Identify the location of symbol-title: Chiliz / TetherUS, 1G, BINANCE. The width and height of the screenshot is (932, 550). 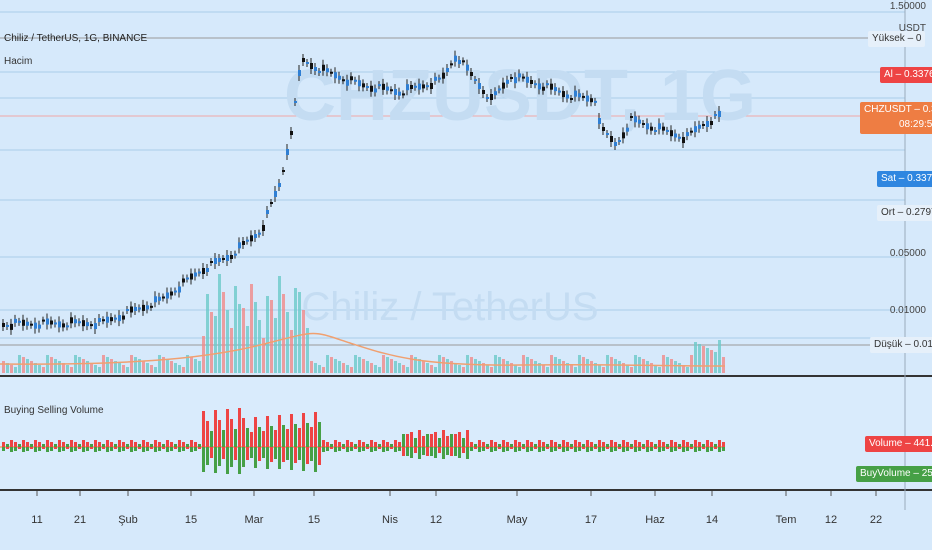
(76, 38).